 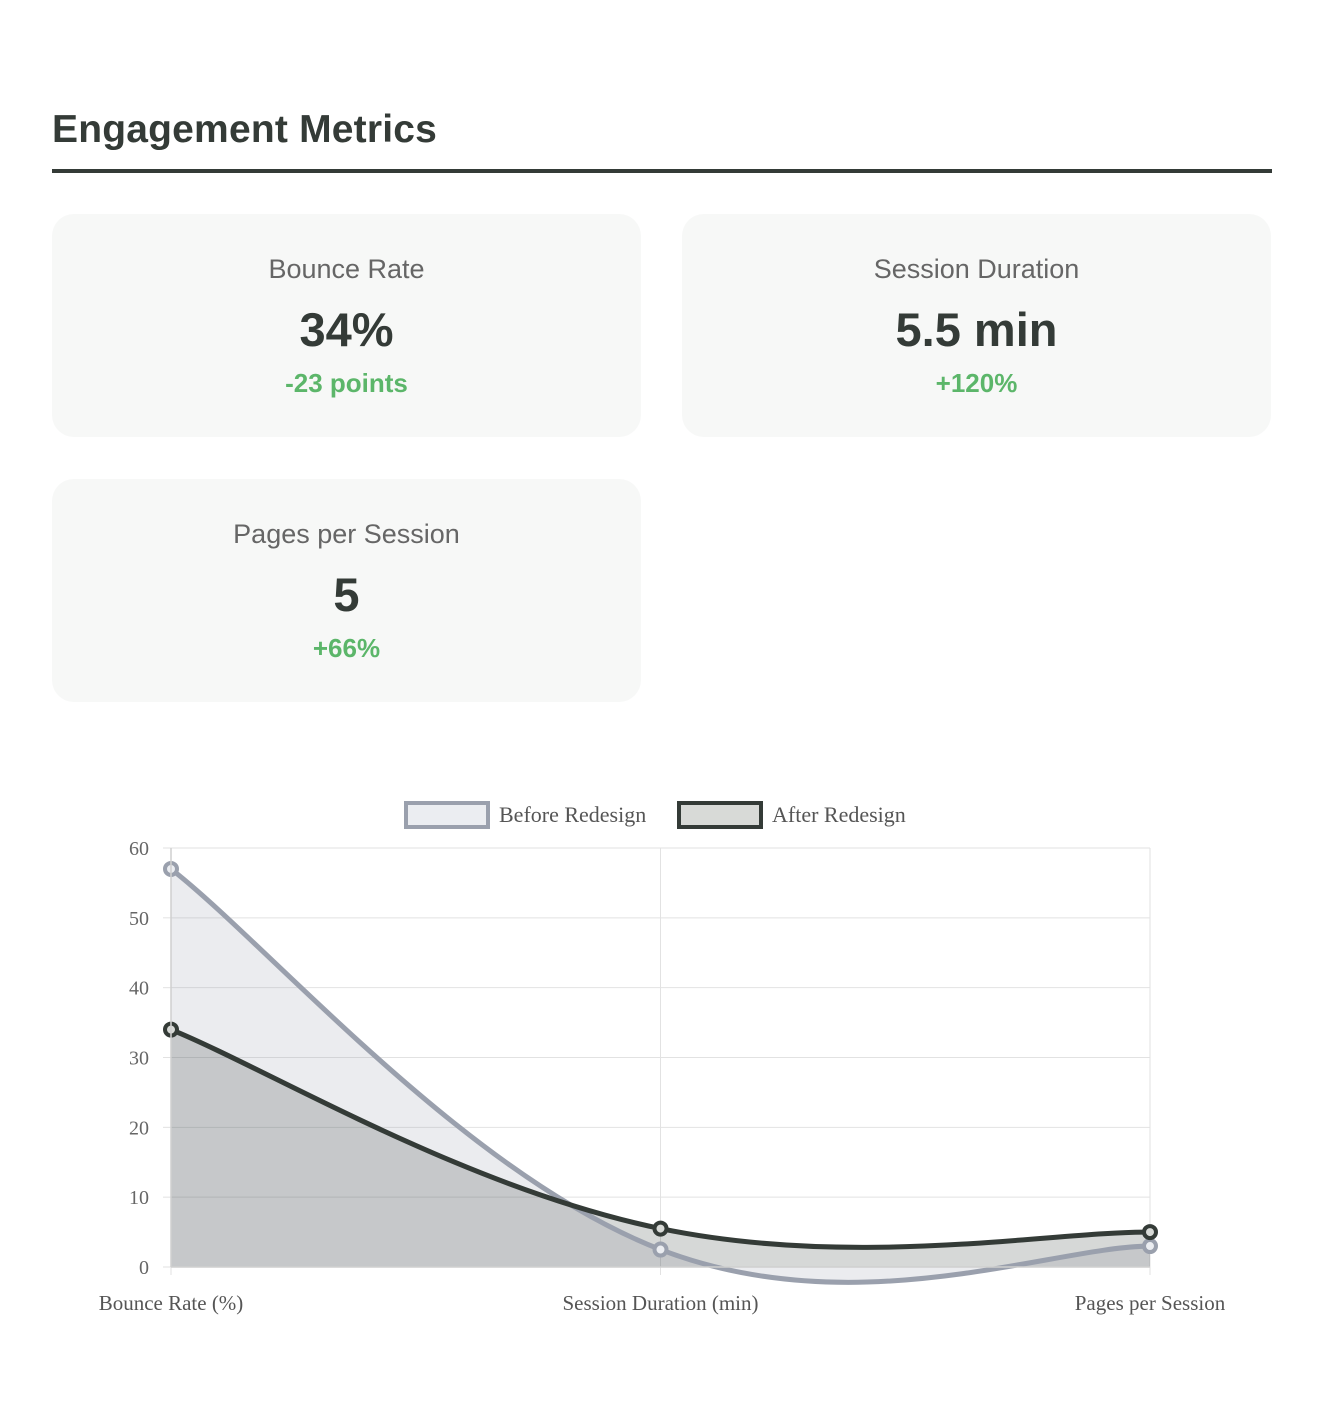 I want to click on metric-card-bounce-rate: Bounce Rate 34% -23 points, so click(x=346, y=325).